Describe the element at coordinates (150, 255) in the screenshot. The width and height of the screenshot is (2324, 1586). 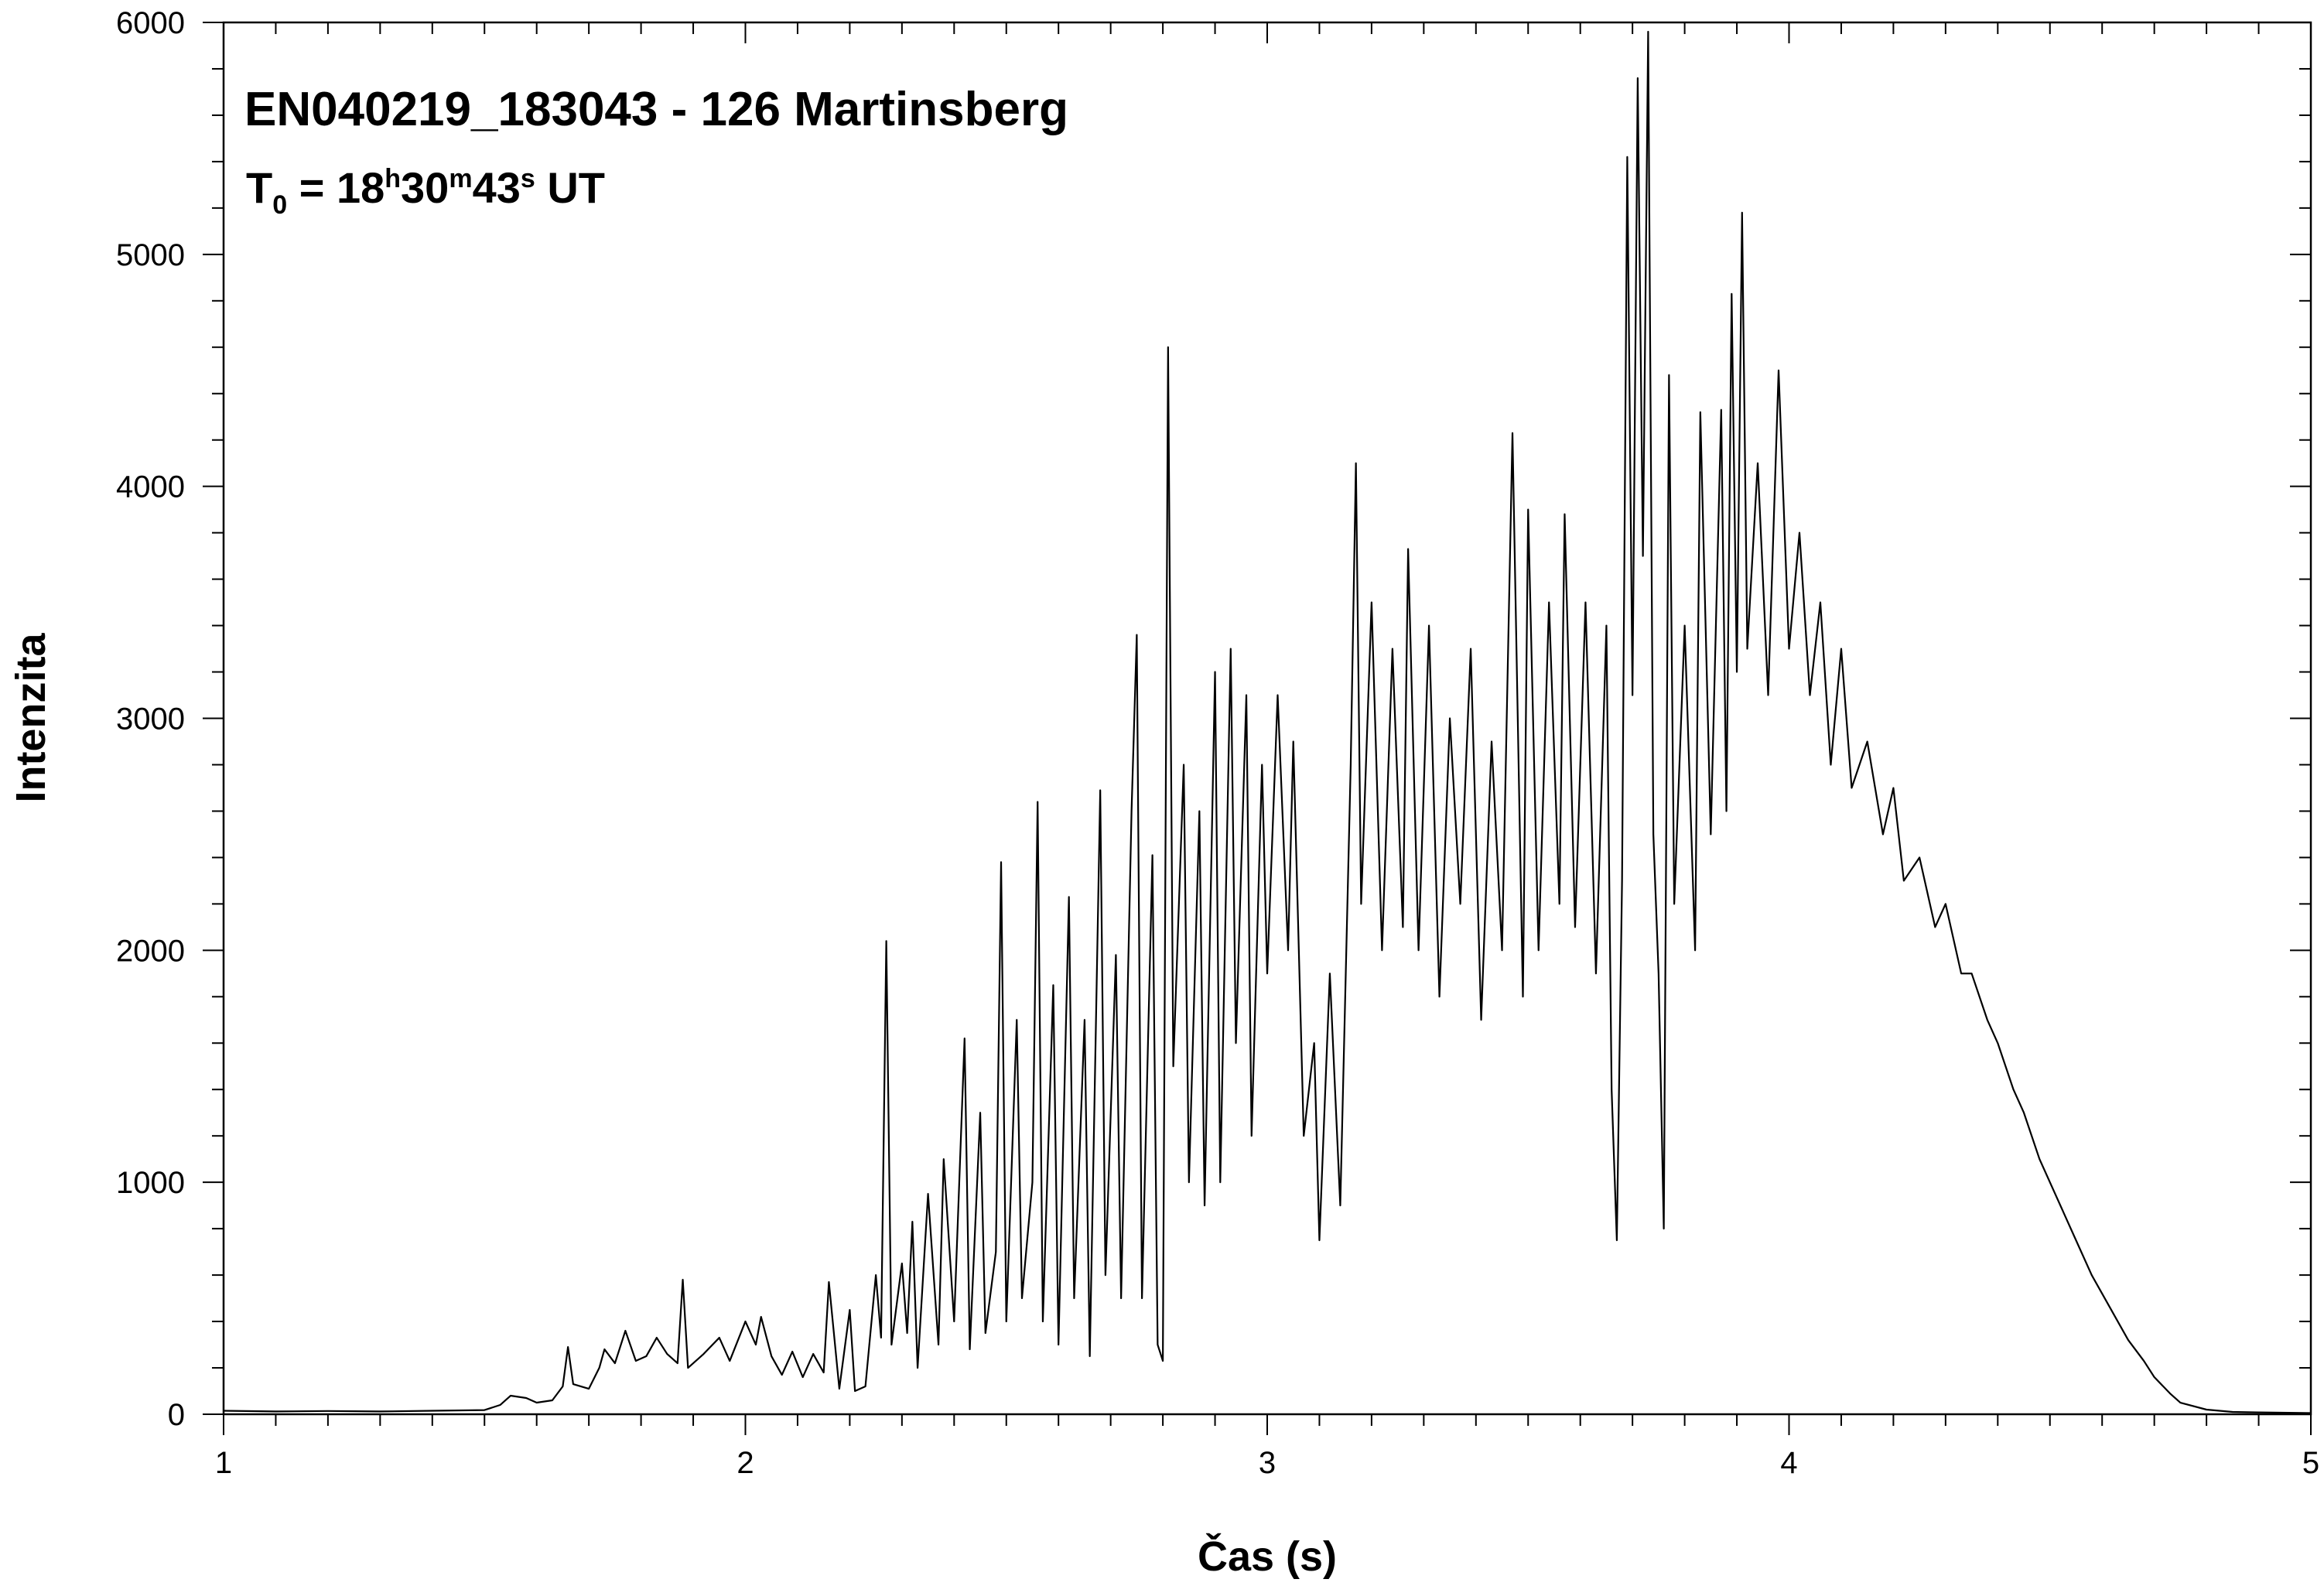
I see `y-tick-label: 5000` at that location.